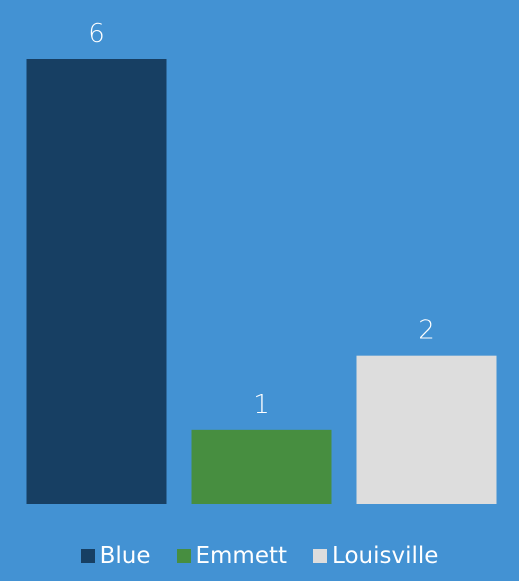 The width and height of the screenshot is (519, 581). I want to click on bar-emmett, so click(261, 466).